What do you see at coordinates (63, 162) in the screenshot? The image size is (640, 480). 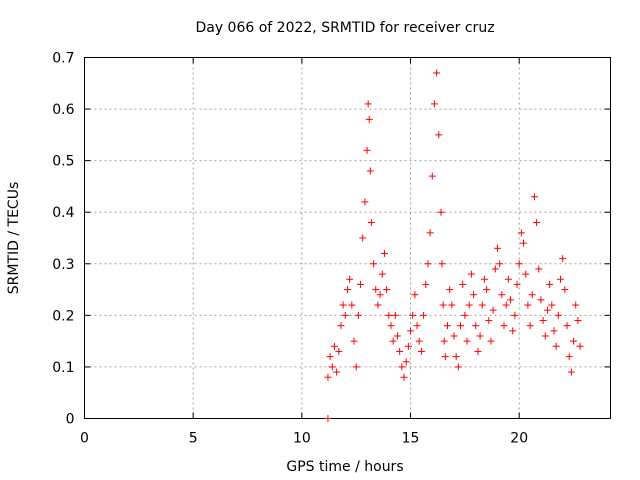 I see `y-tick-label: 0.5` at bounding box center [63, 162].